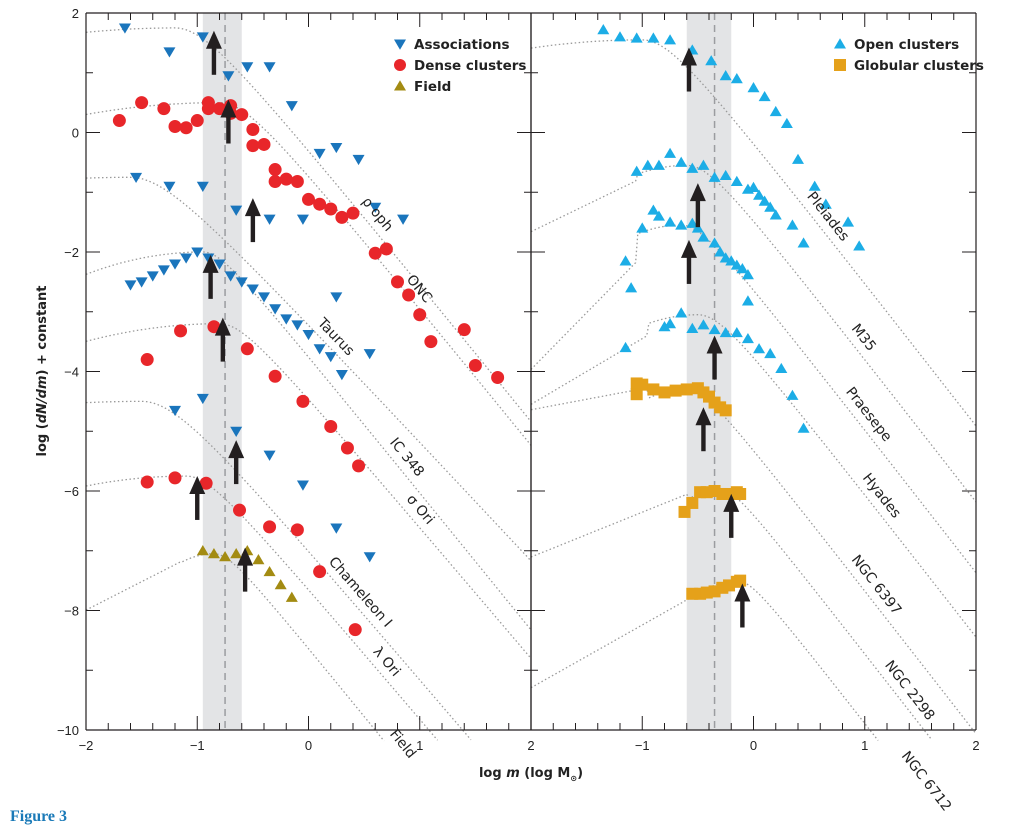  I want to click on x-axis-title-close: ), so click(580, 773).